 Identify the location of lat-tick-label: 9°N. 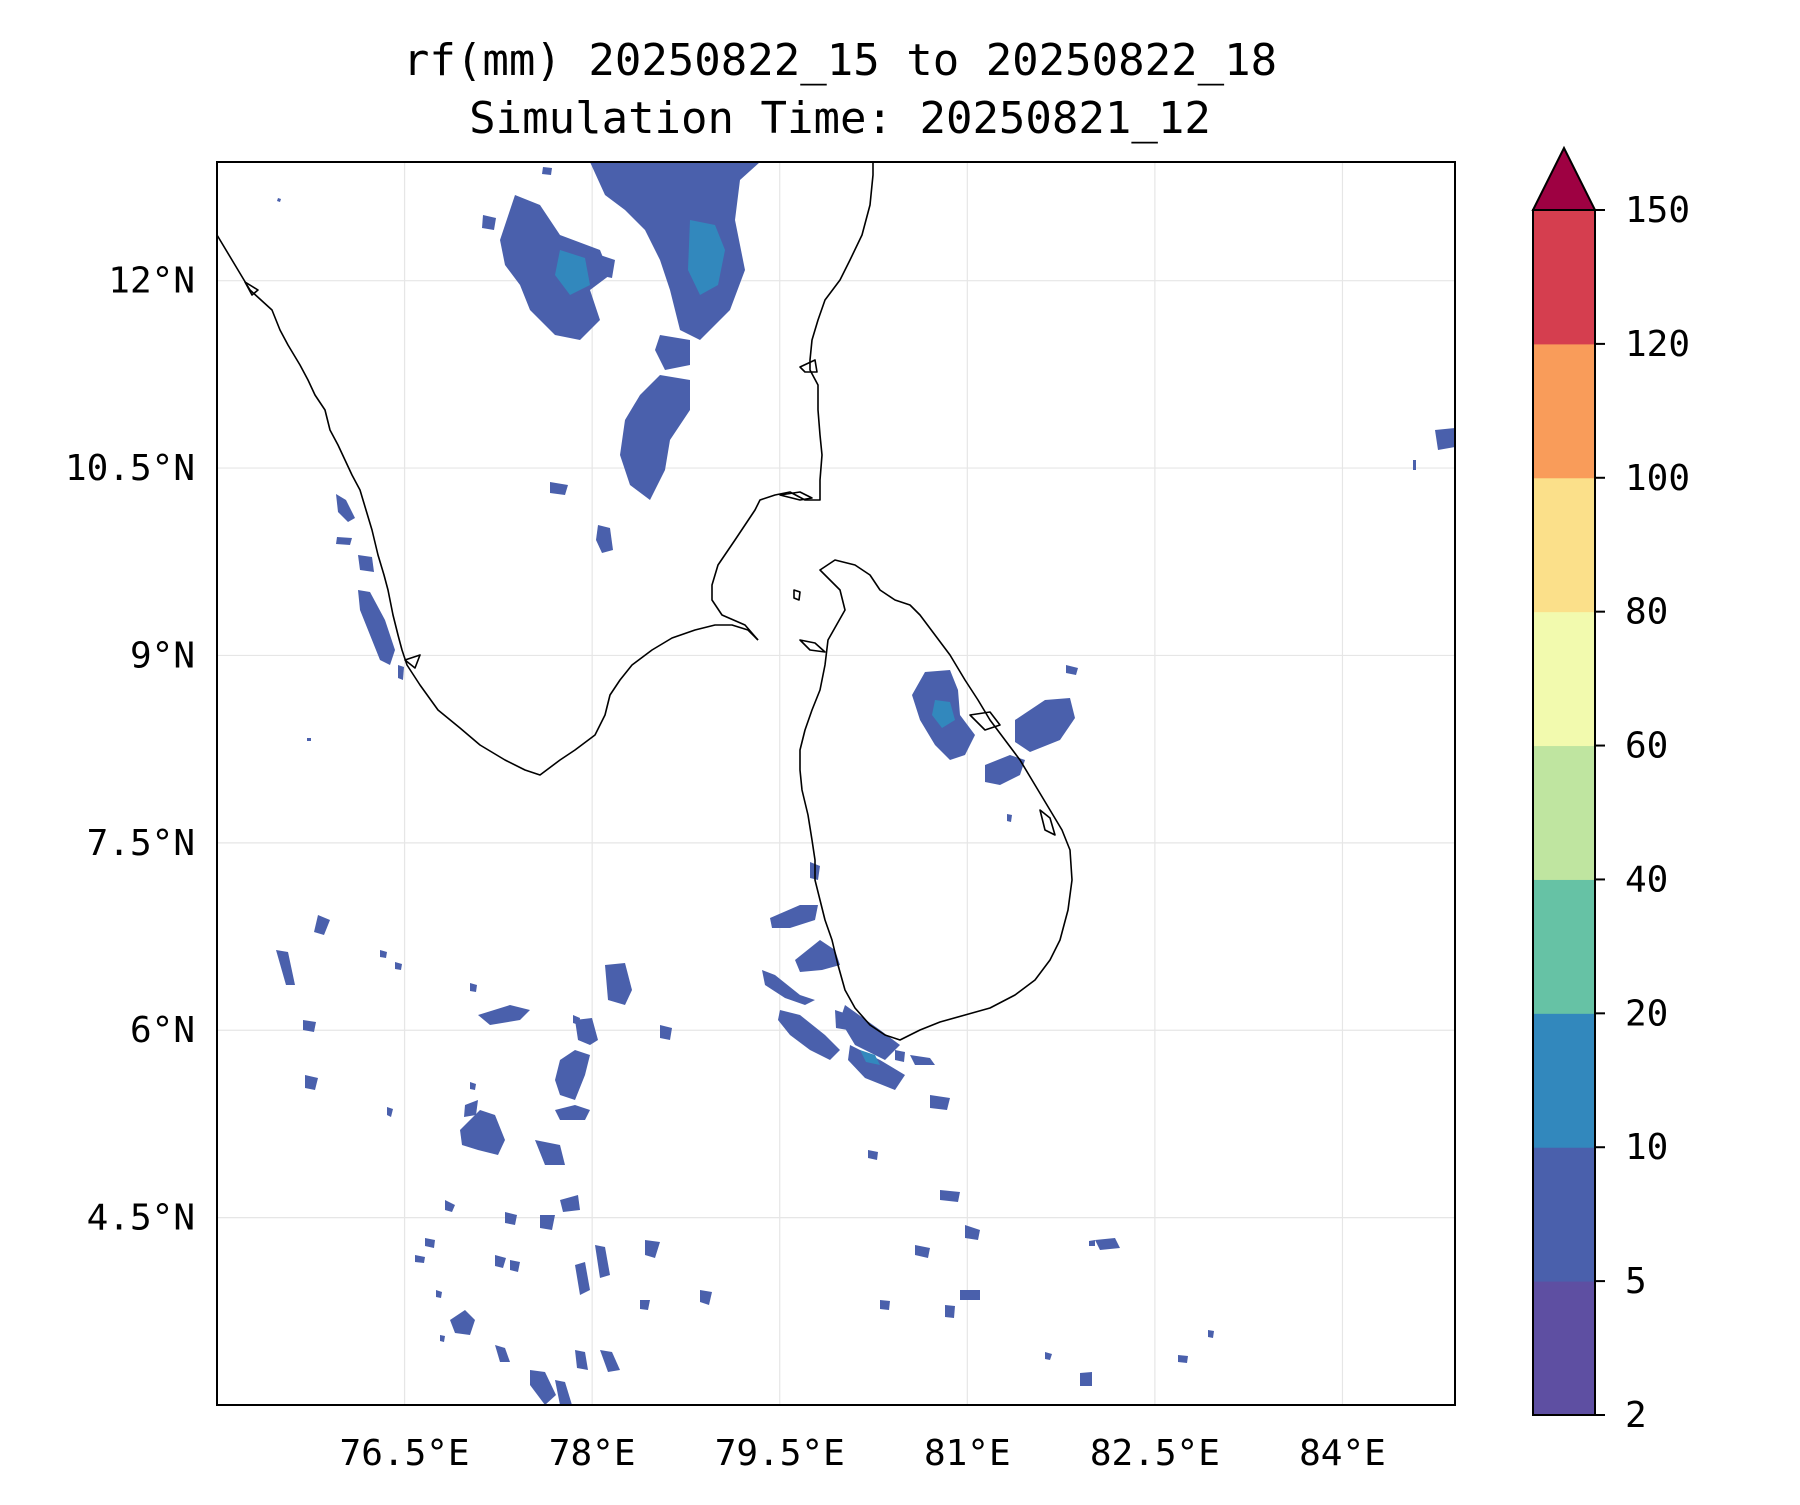
(162, 655).